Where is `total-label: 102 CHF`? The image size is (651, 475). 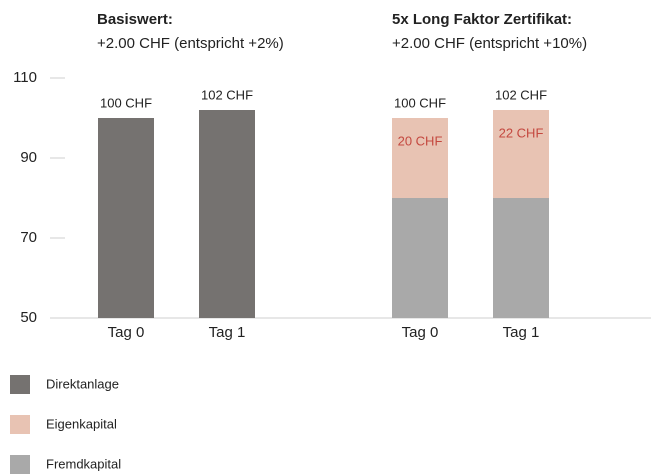
total-label: 102 CHF is located at coordinates (521, 94).